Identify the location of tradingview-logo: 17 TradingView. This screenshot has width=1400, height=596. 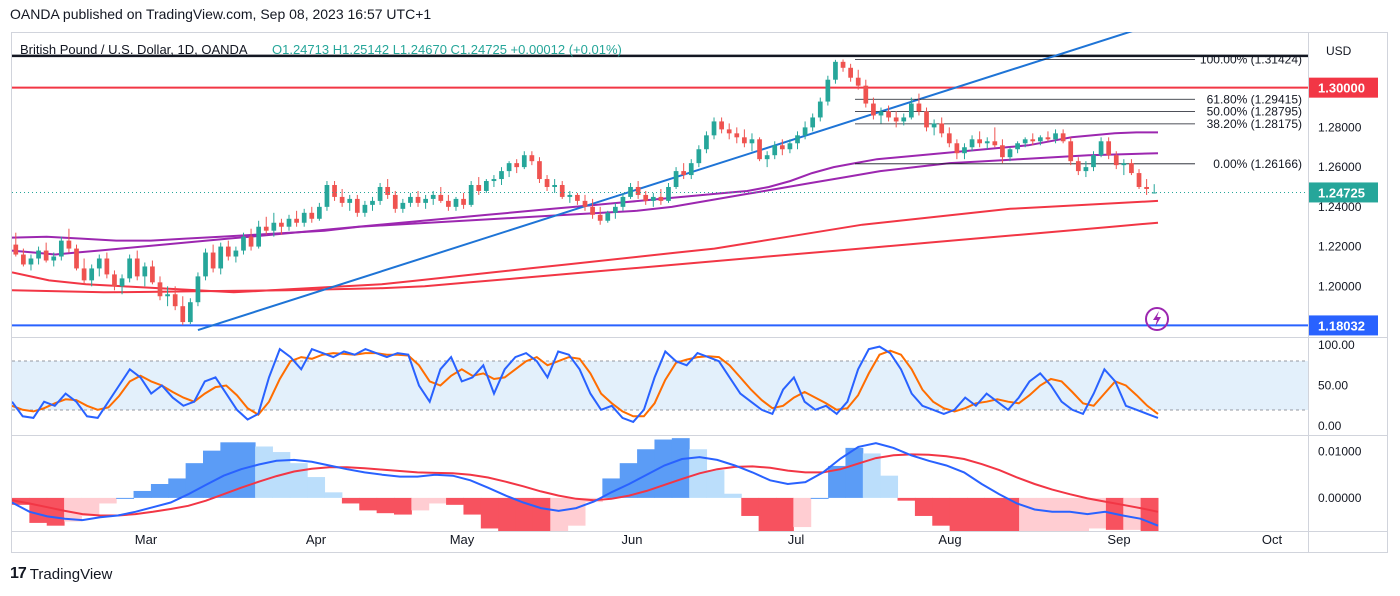
(61, 574).